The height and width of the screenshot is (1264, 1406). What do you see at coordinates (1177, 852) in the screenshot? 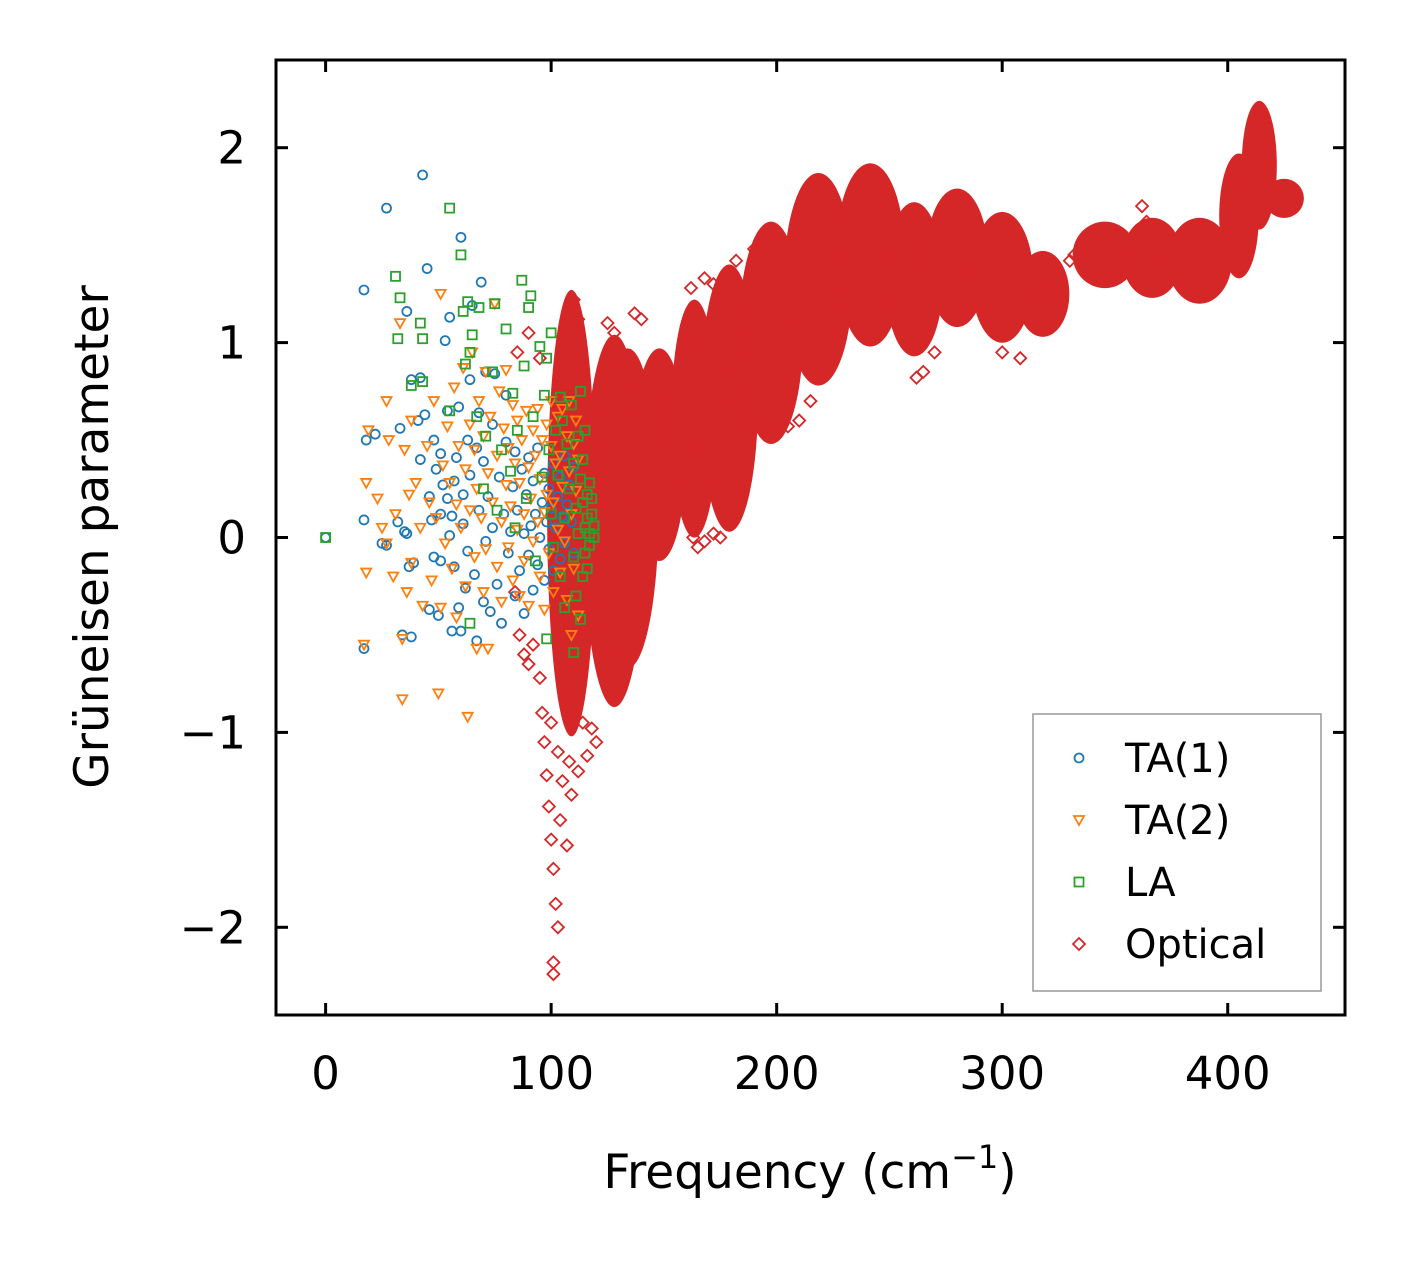
I see `legend-box` at bounding box center [1177, 852].